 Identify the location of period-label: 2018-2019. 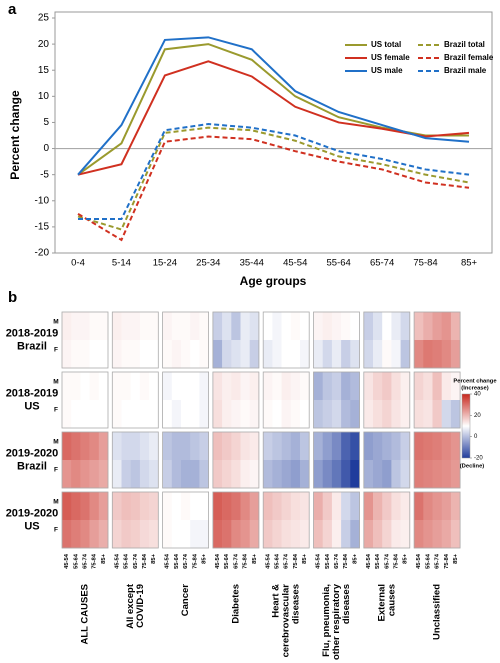
(32, 393).